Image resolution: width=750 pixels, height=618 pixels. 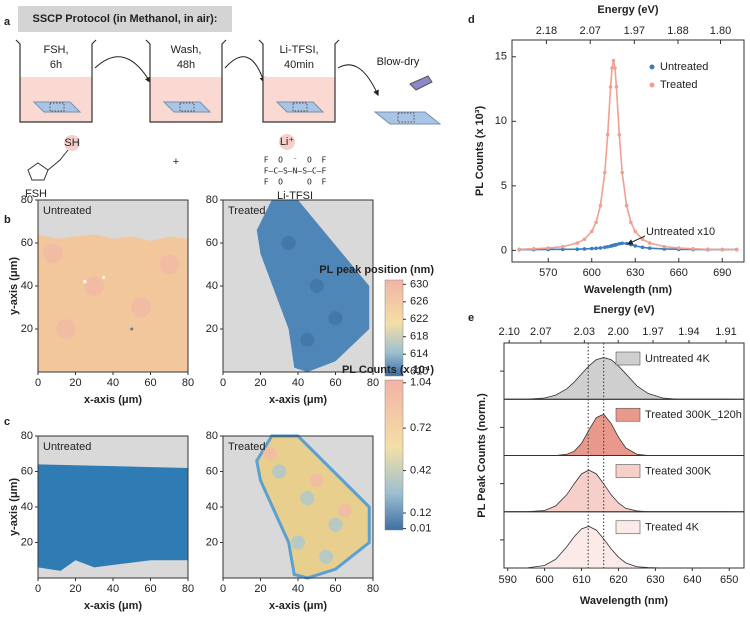 I want to click on colorbar-tick-label: 610, so click(x=419, y=372).